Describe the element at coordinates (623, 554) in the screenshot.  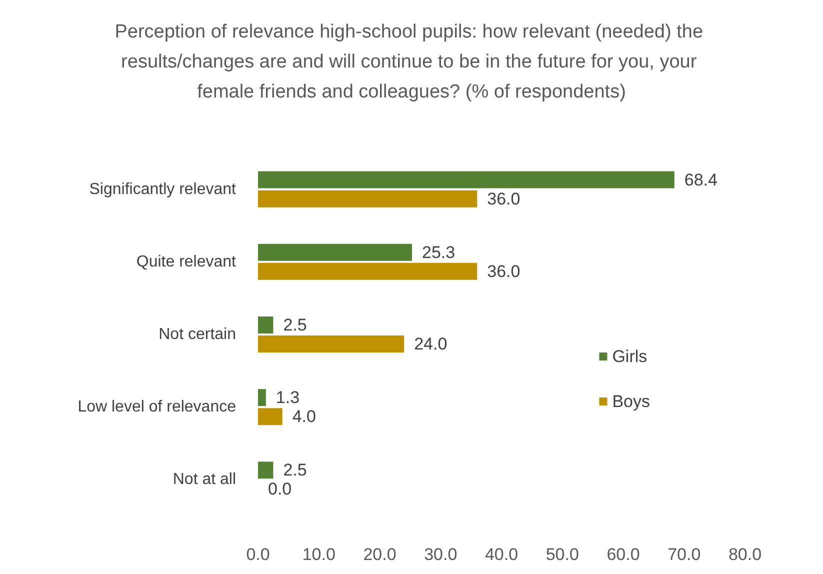
I see `x-tick-label: 60.0` at that location.